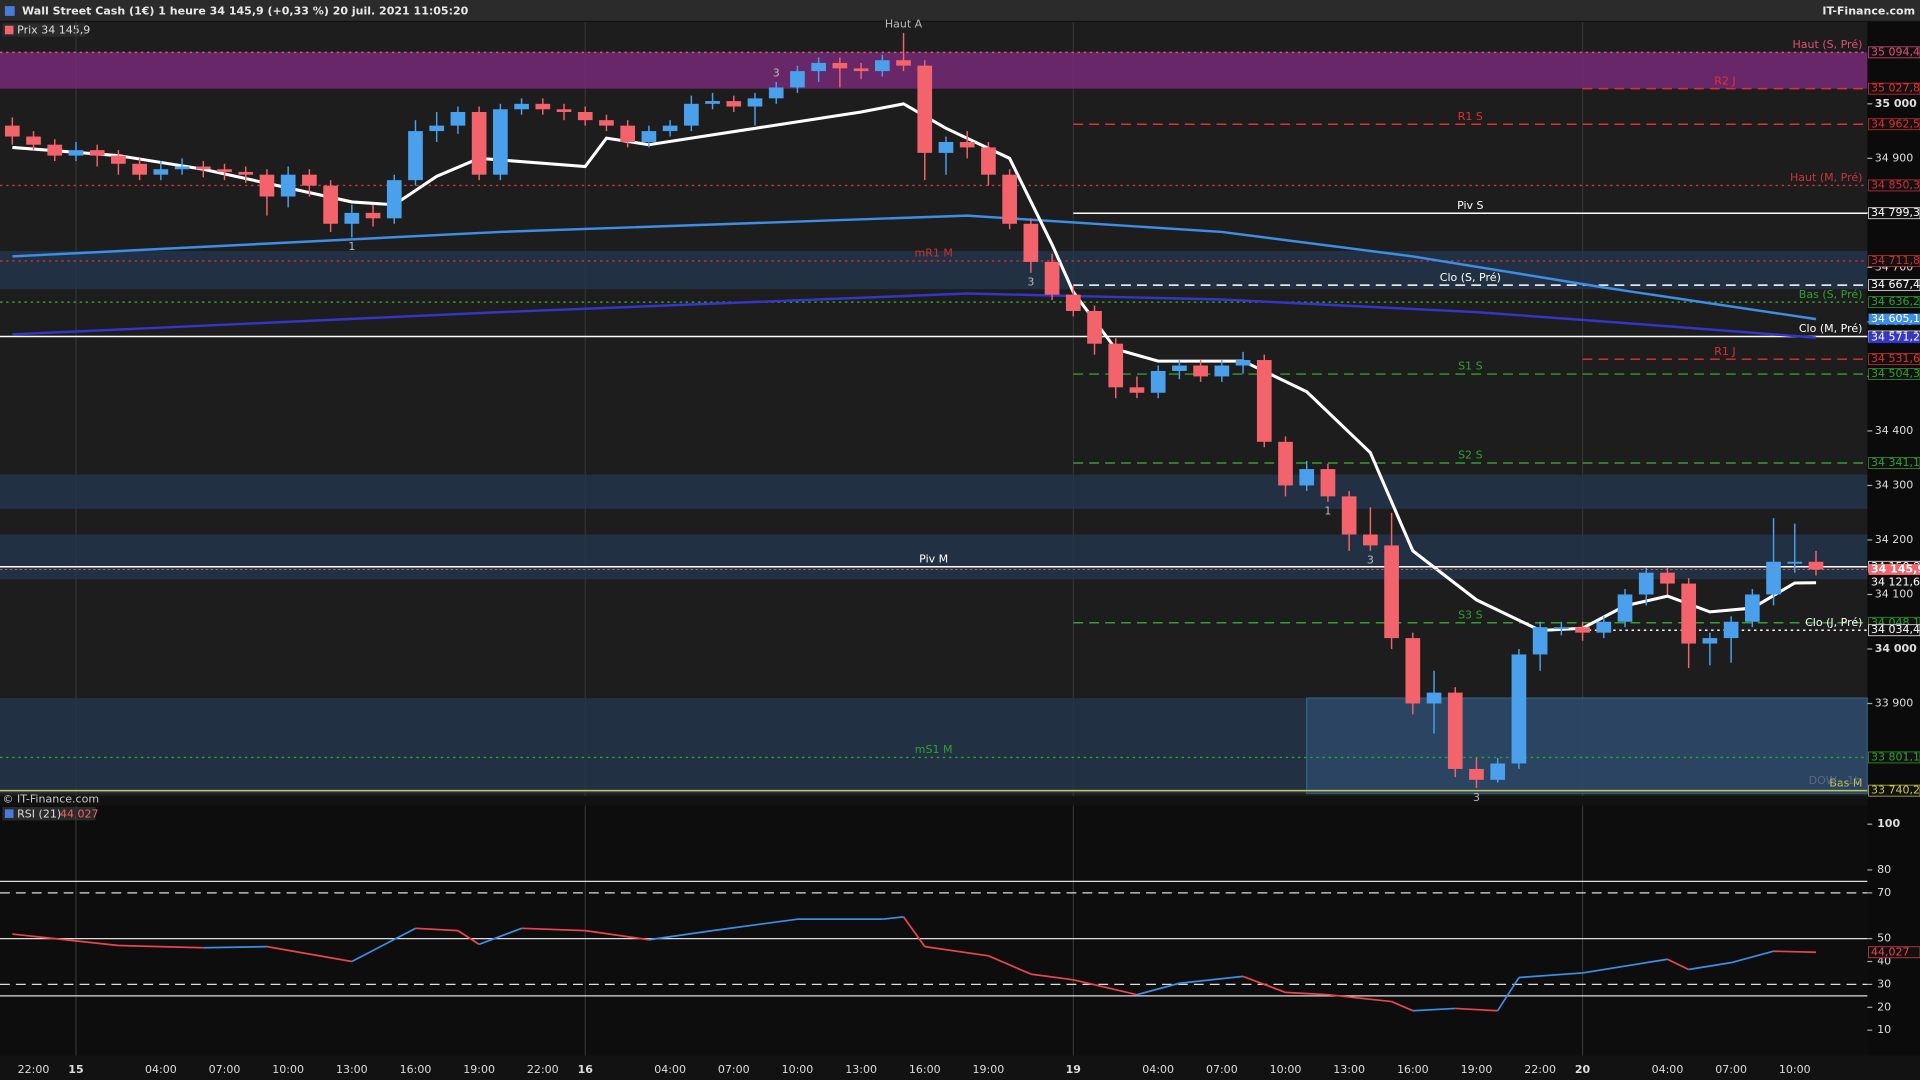 This screenshot has width=1920, height=1080. Describe the element at coordinates (1724, 80) in the screenshot. I see `level-name: R2 J` at that location.